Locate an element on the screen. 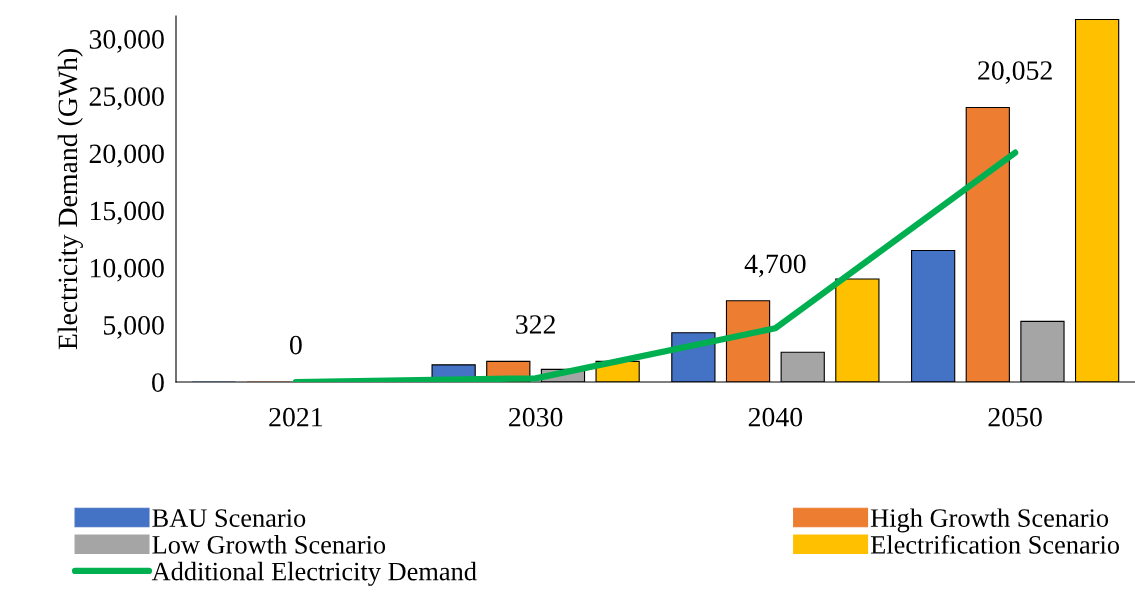 This screenshot has height=603, width=1135. y-tick-label: 30,000 is located at coordinates (126, 41).